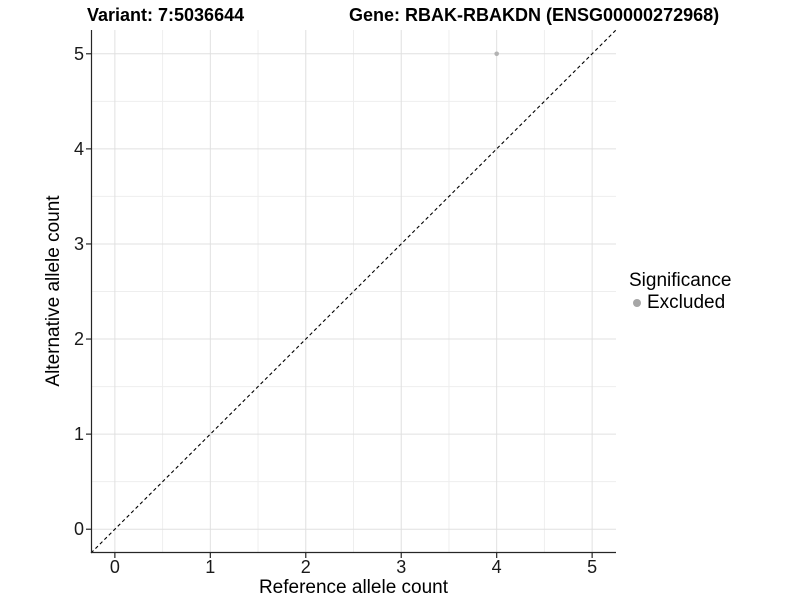 The width and height of the screenshot is (800, 600). What do you see at coordinates (114, 567) in the screenshot?
I see `x-tick-label: 0` at bounding box center [114, 567].